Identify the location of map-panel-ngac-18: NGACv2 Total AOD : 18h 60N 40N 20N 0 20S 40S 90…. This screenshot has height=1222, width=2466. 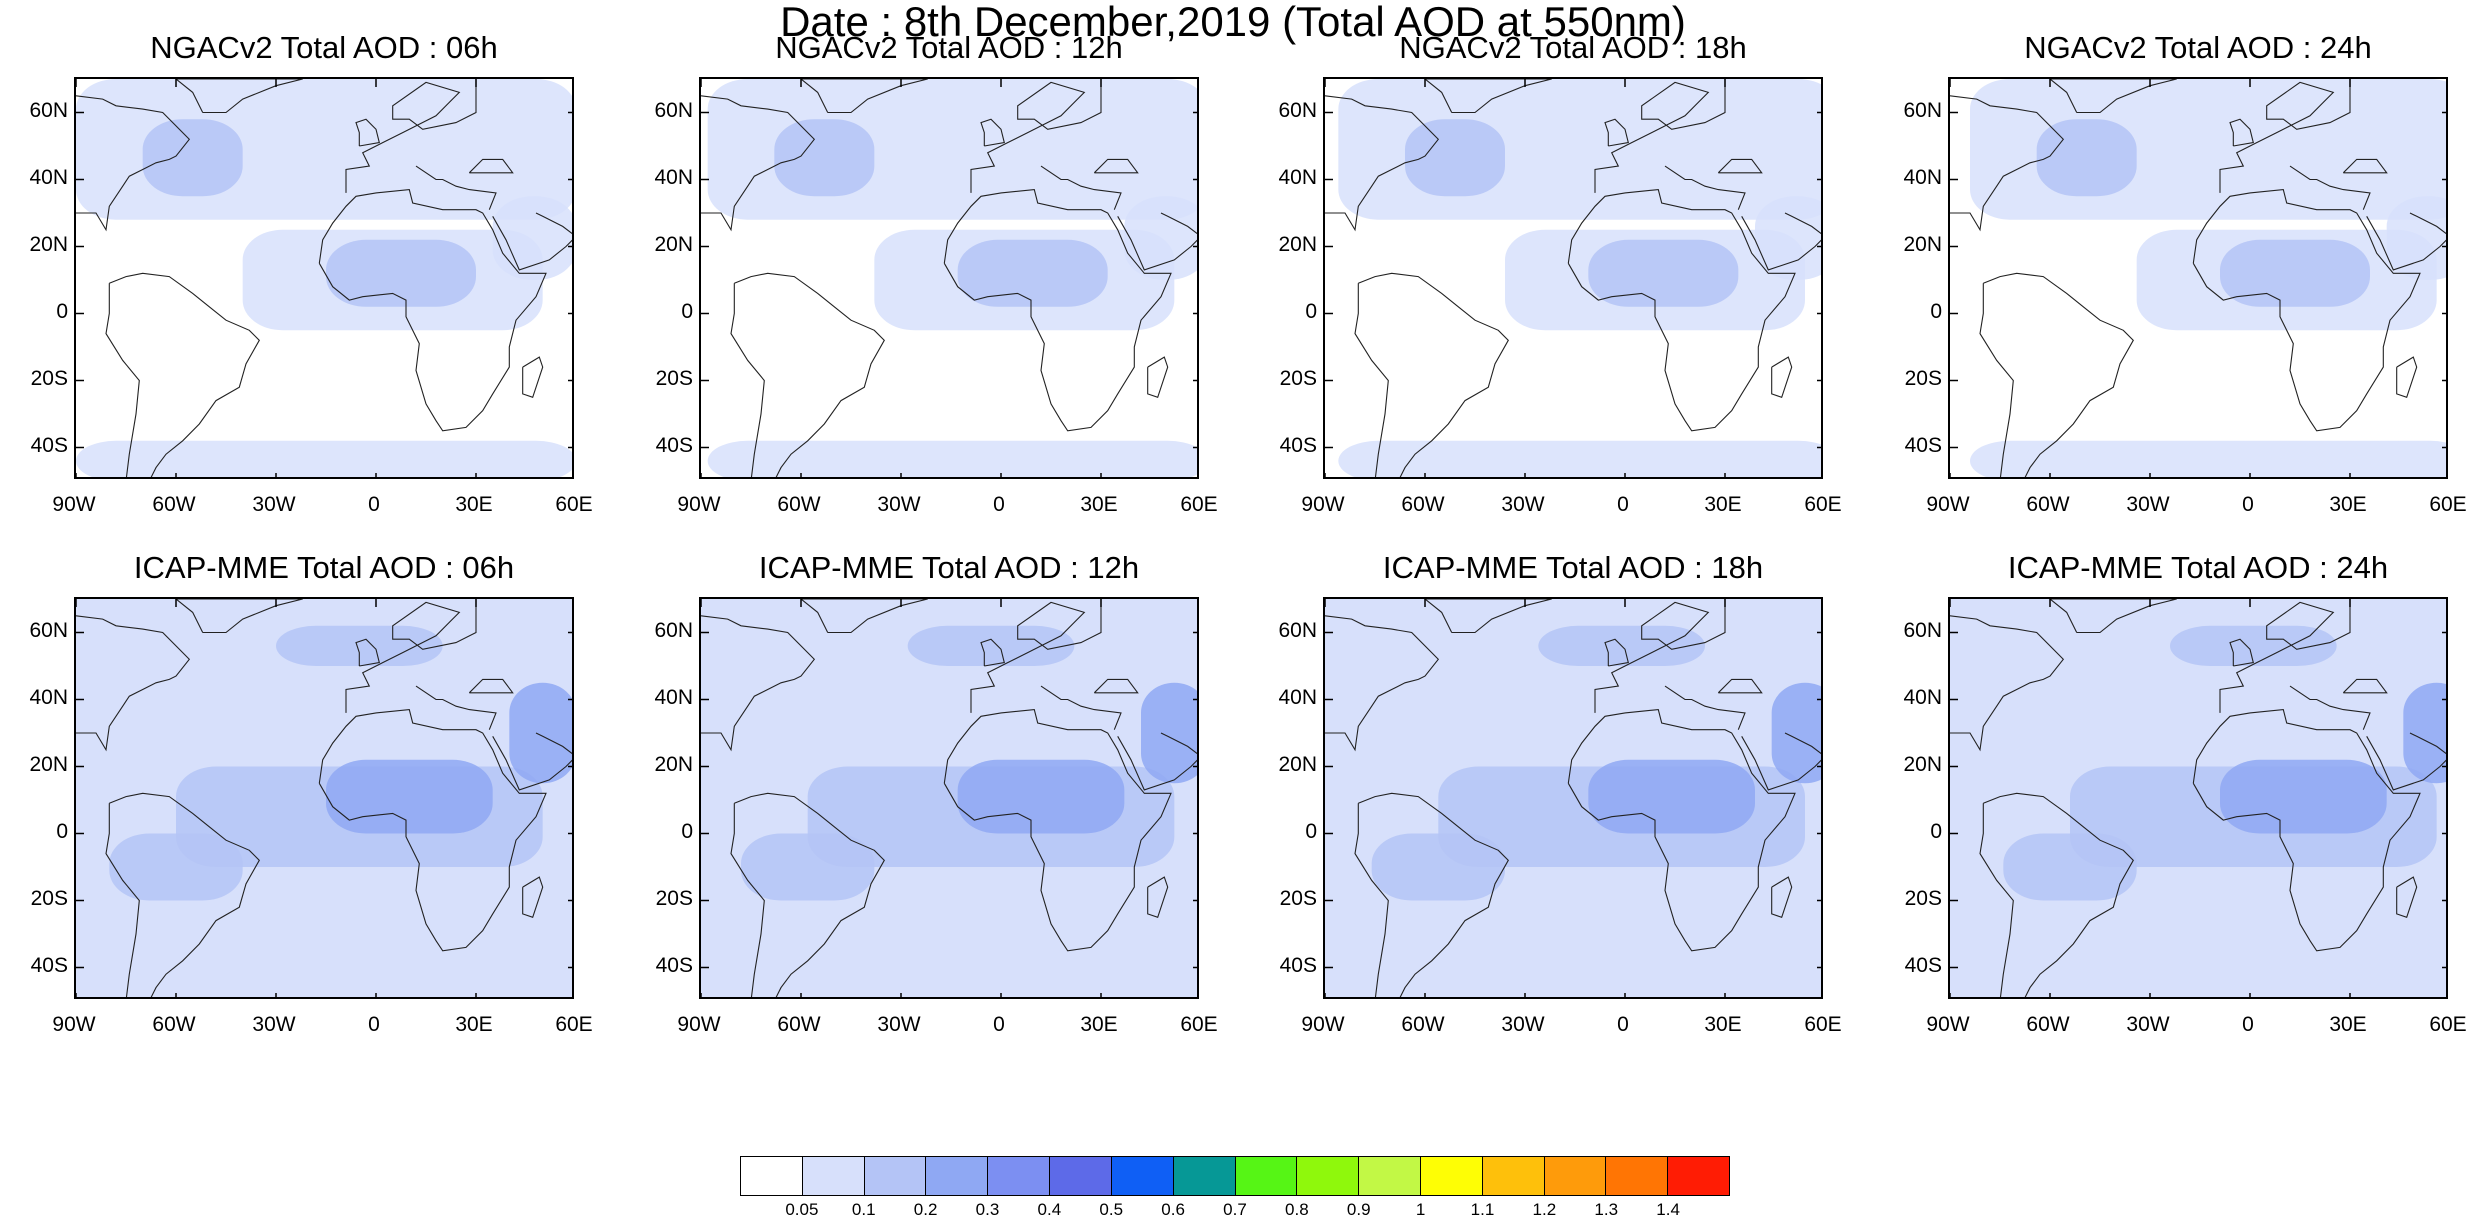
(1559, 291).